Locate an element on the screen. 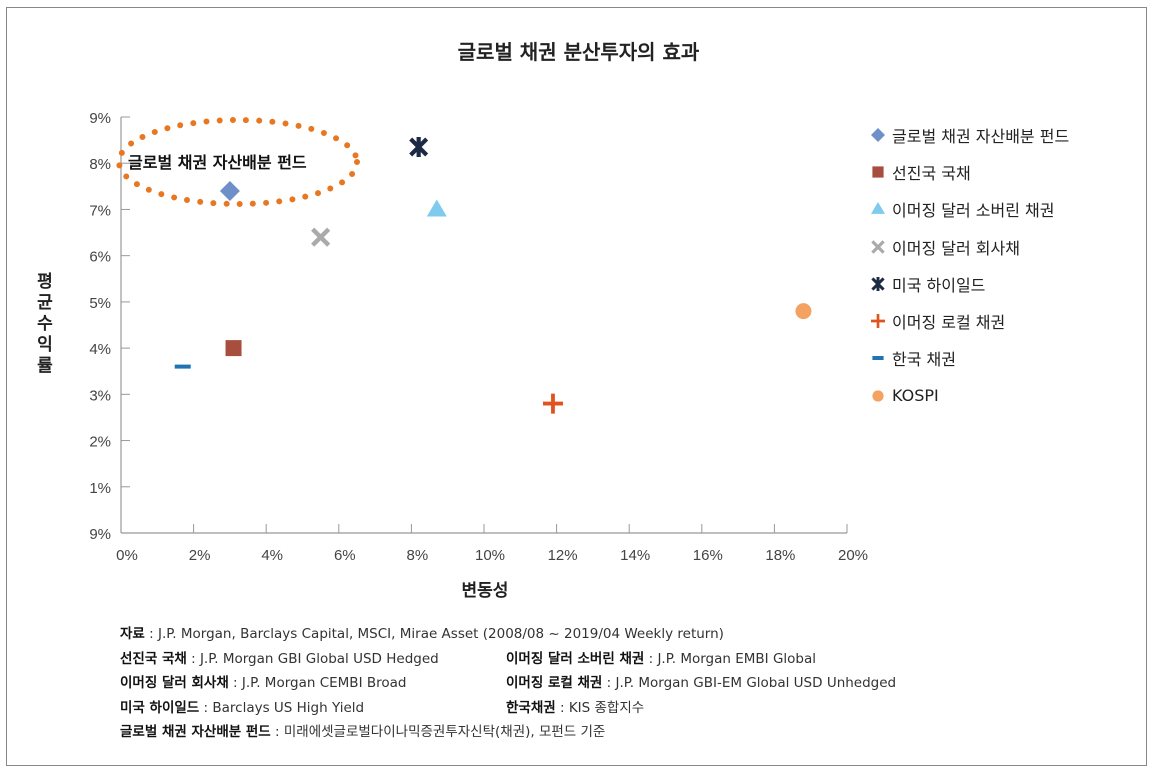 The image size is (1157, 775). fund-text: : 미래에셋글로벌다이나믹증권투자신탁(채권), 모펀드 기준 is located at coordinates (438, 732).